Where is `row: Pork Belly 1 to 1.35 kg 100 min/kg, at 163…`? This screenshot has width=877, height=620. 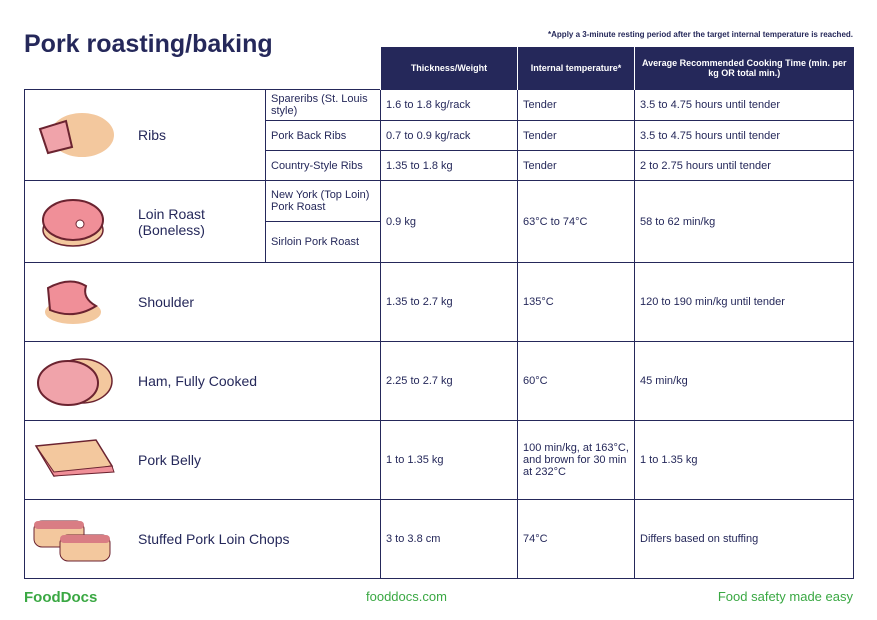 row: Pork Belly 1 to 1.35 kg 100 min/kg, at 163… is located at coordinates (439, 460).